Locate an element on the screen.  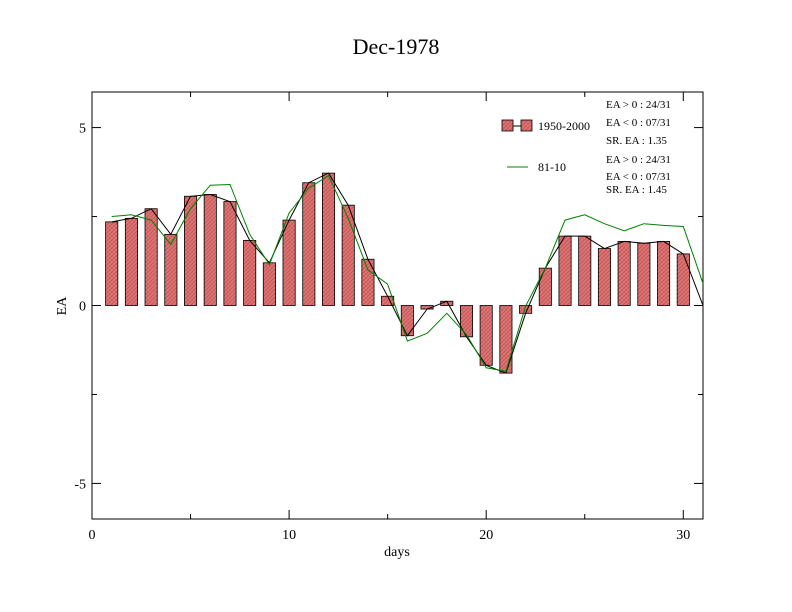
chart-title: Dec-1978 is located at coordinates (396, 46).